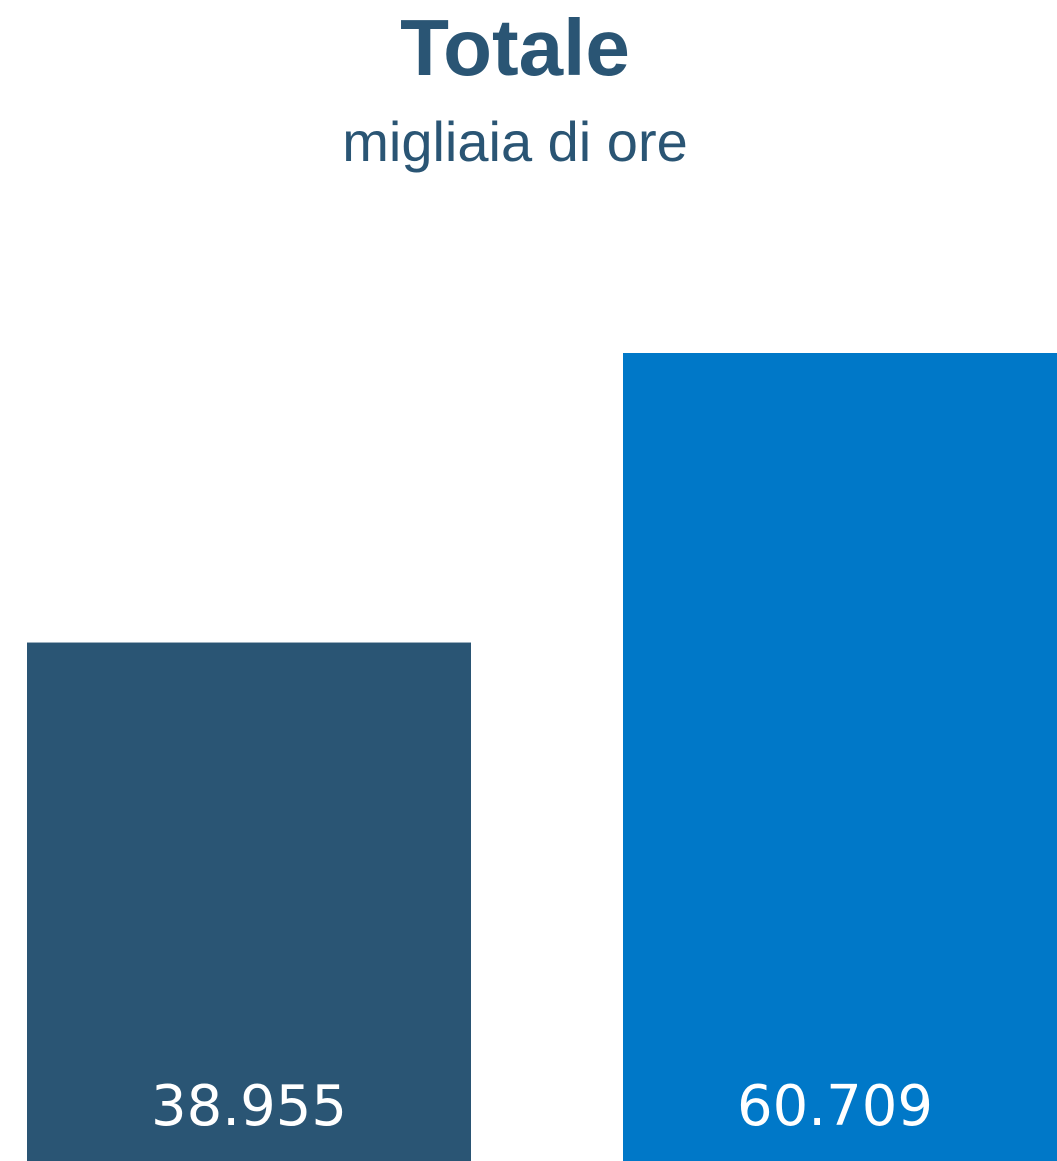 This screenshot has height=1161, width=1057. I want to click on value-label: 60.709, so click(835, 1106).